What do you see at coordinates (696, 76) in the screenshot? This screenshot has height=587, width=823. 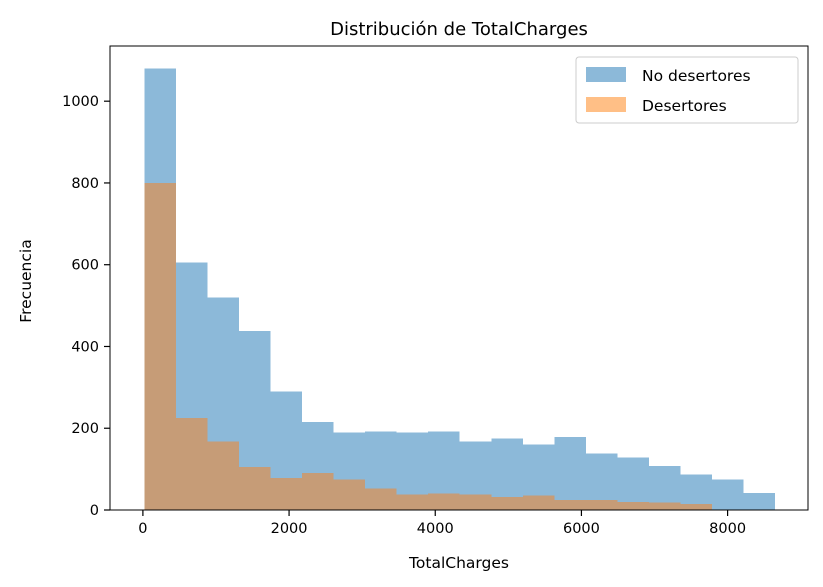 I see `legend-label-no-desertores: No desertores` at bounding box center [696, 76].